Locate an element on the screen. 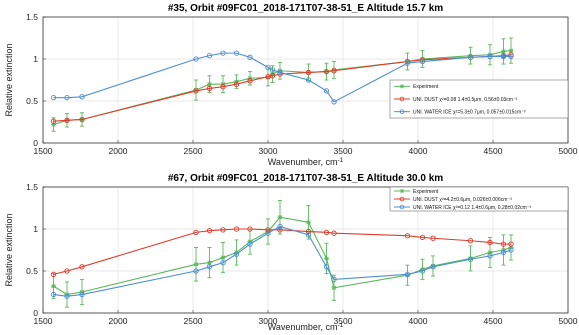  x-tick-label: 3500 is located at coordinates (343, 321).